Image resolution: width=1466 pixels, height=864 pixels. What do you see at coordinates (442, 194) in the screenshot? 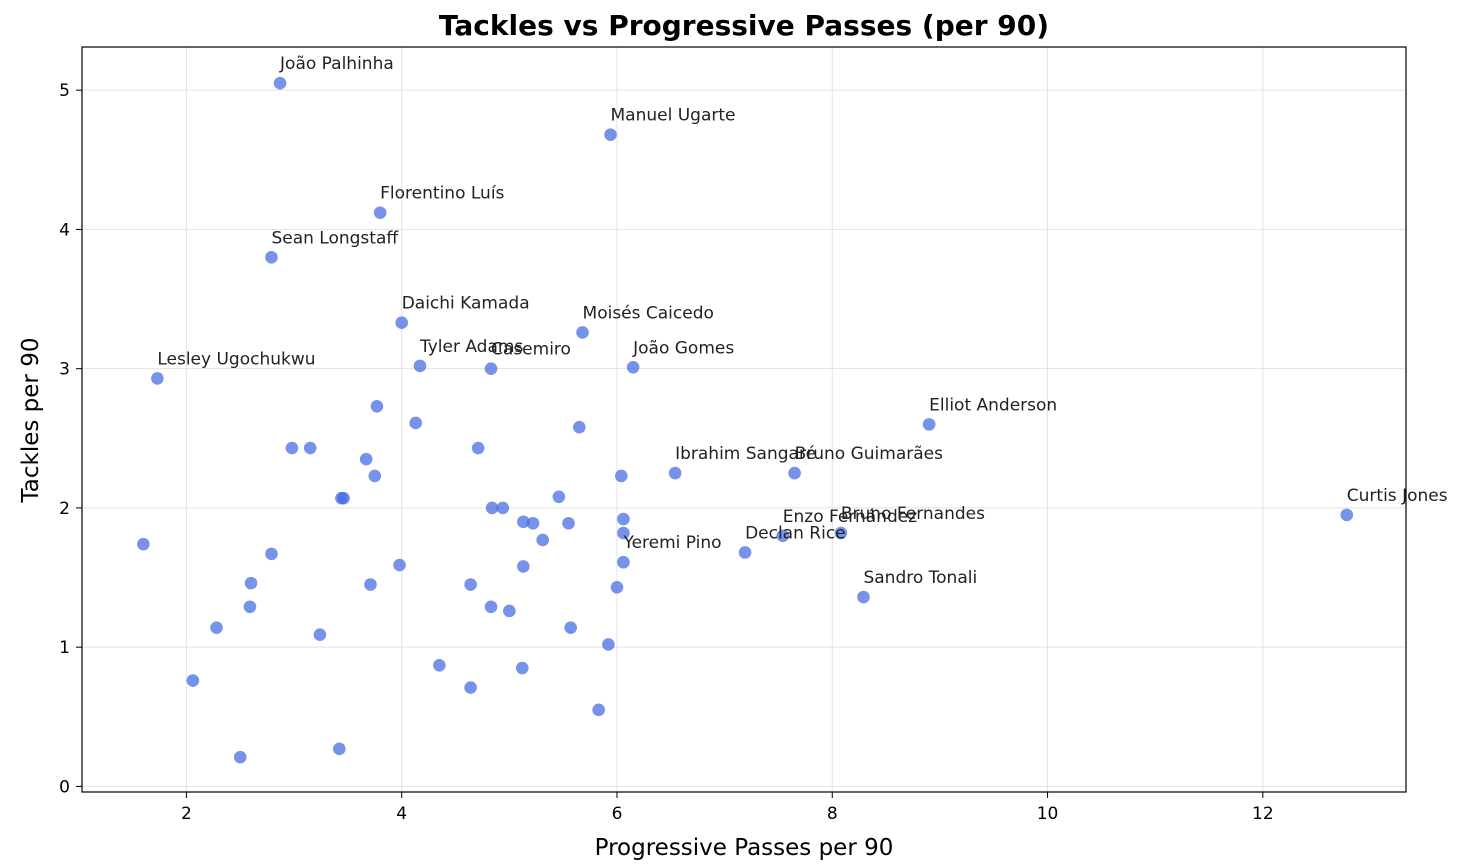
I see `point-label: Florentino Luís` at bounding box center [442, 194].